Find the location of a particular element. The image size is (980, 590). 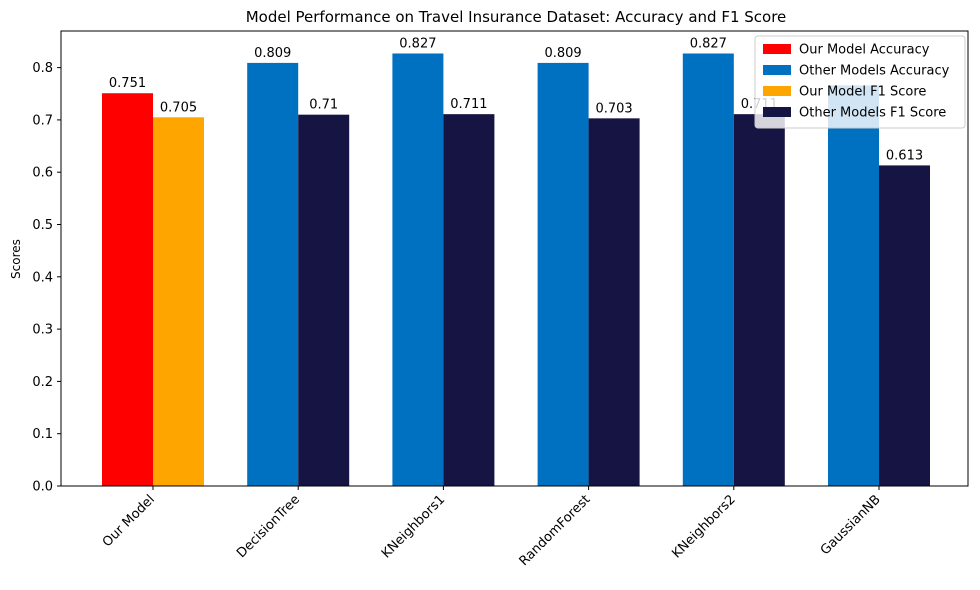

data-label-f1-gaussiannb: 0.613 is located at coordinates (904, 155).